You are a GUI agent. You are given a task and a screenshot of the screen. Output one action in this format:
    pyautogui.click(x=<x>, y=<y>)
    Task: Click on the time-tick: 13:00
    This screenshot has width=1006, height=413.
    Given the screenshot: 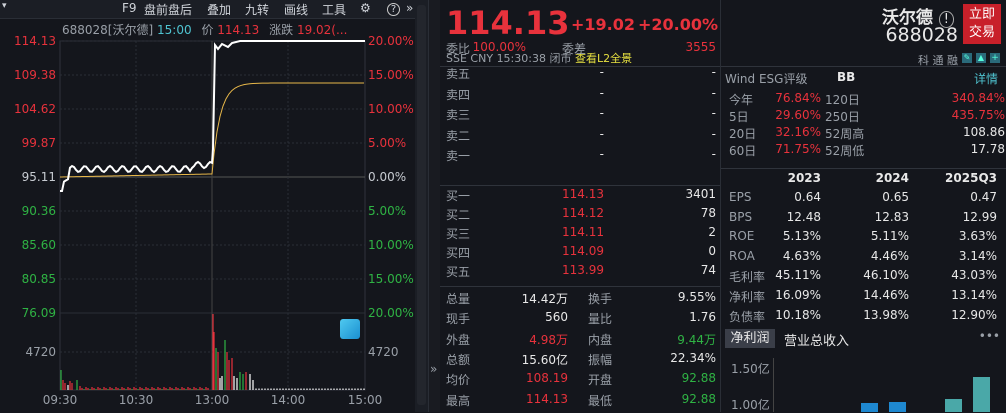 What is the action you would take?
    pyautogui.click(x=212, y=400)
    